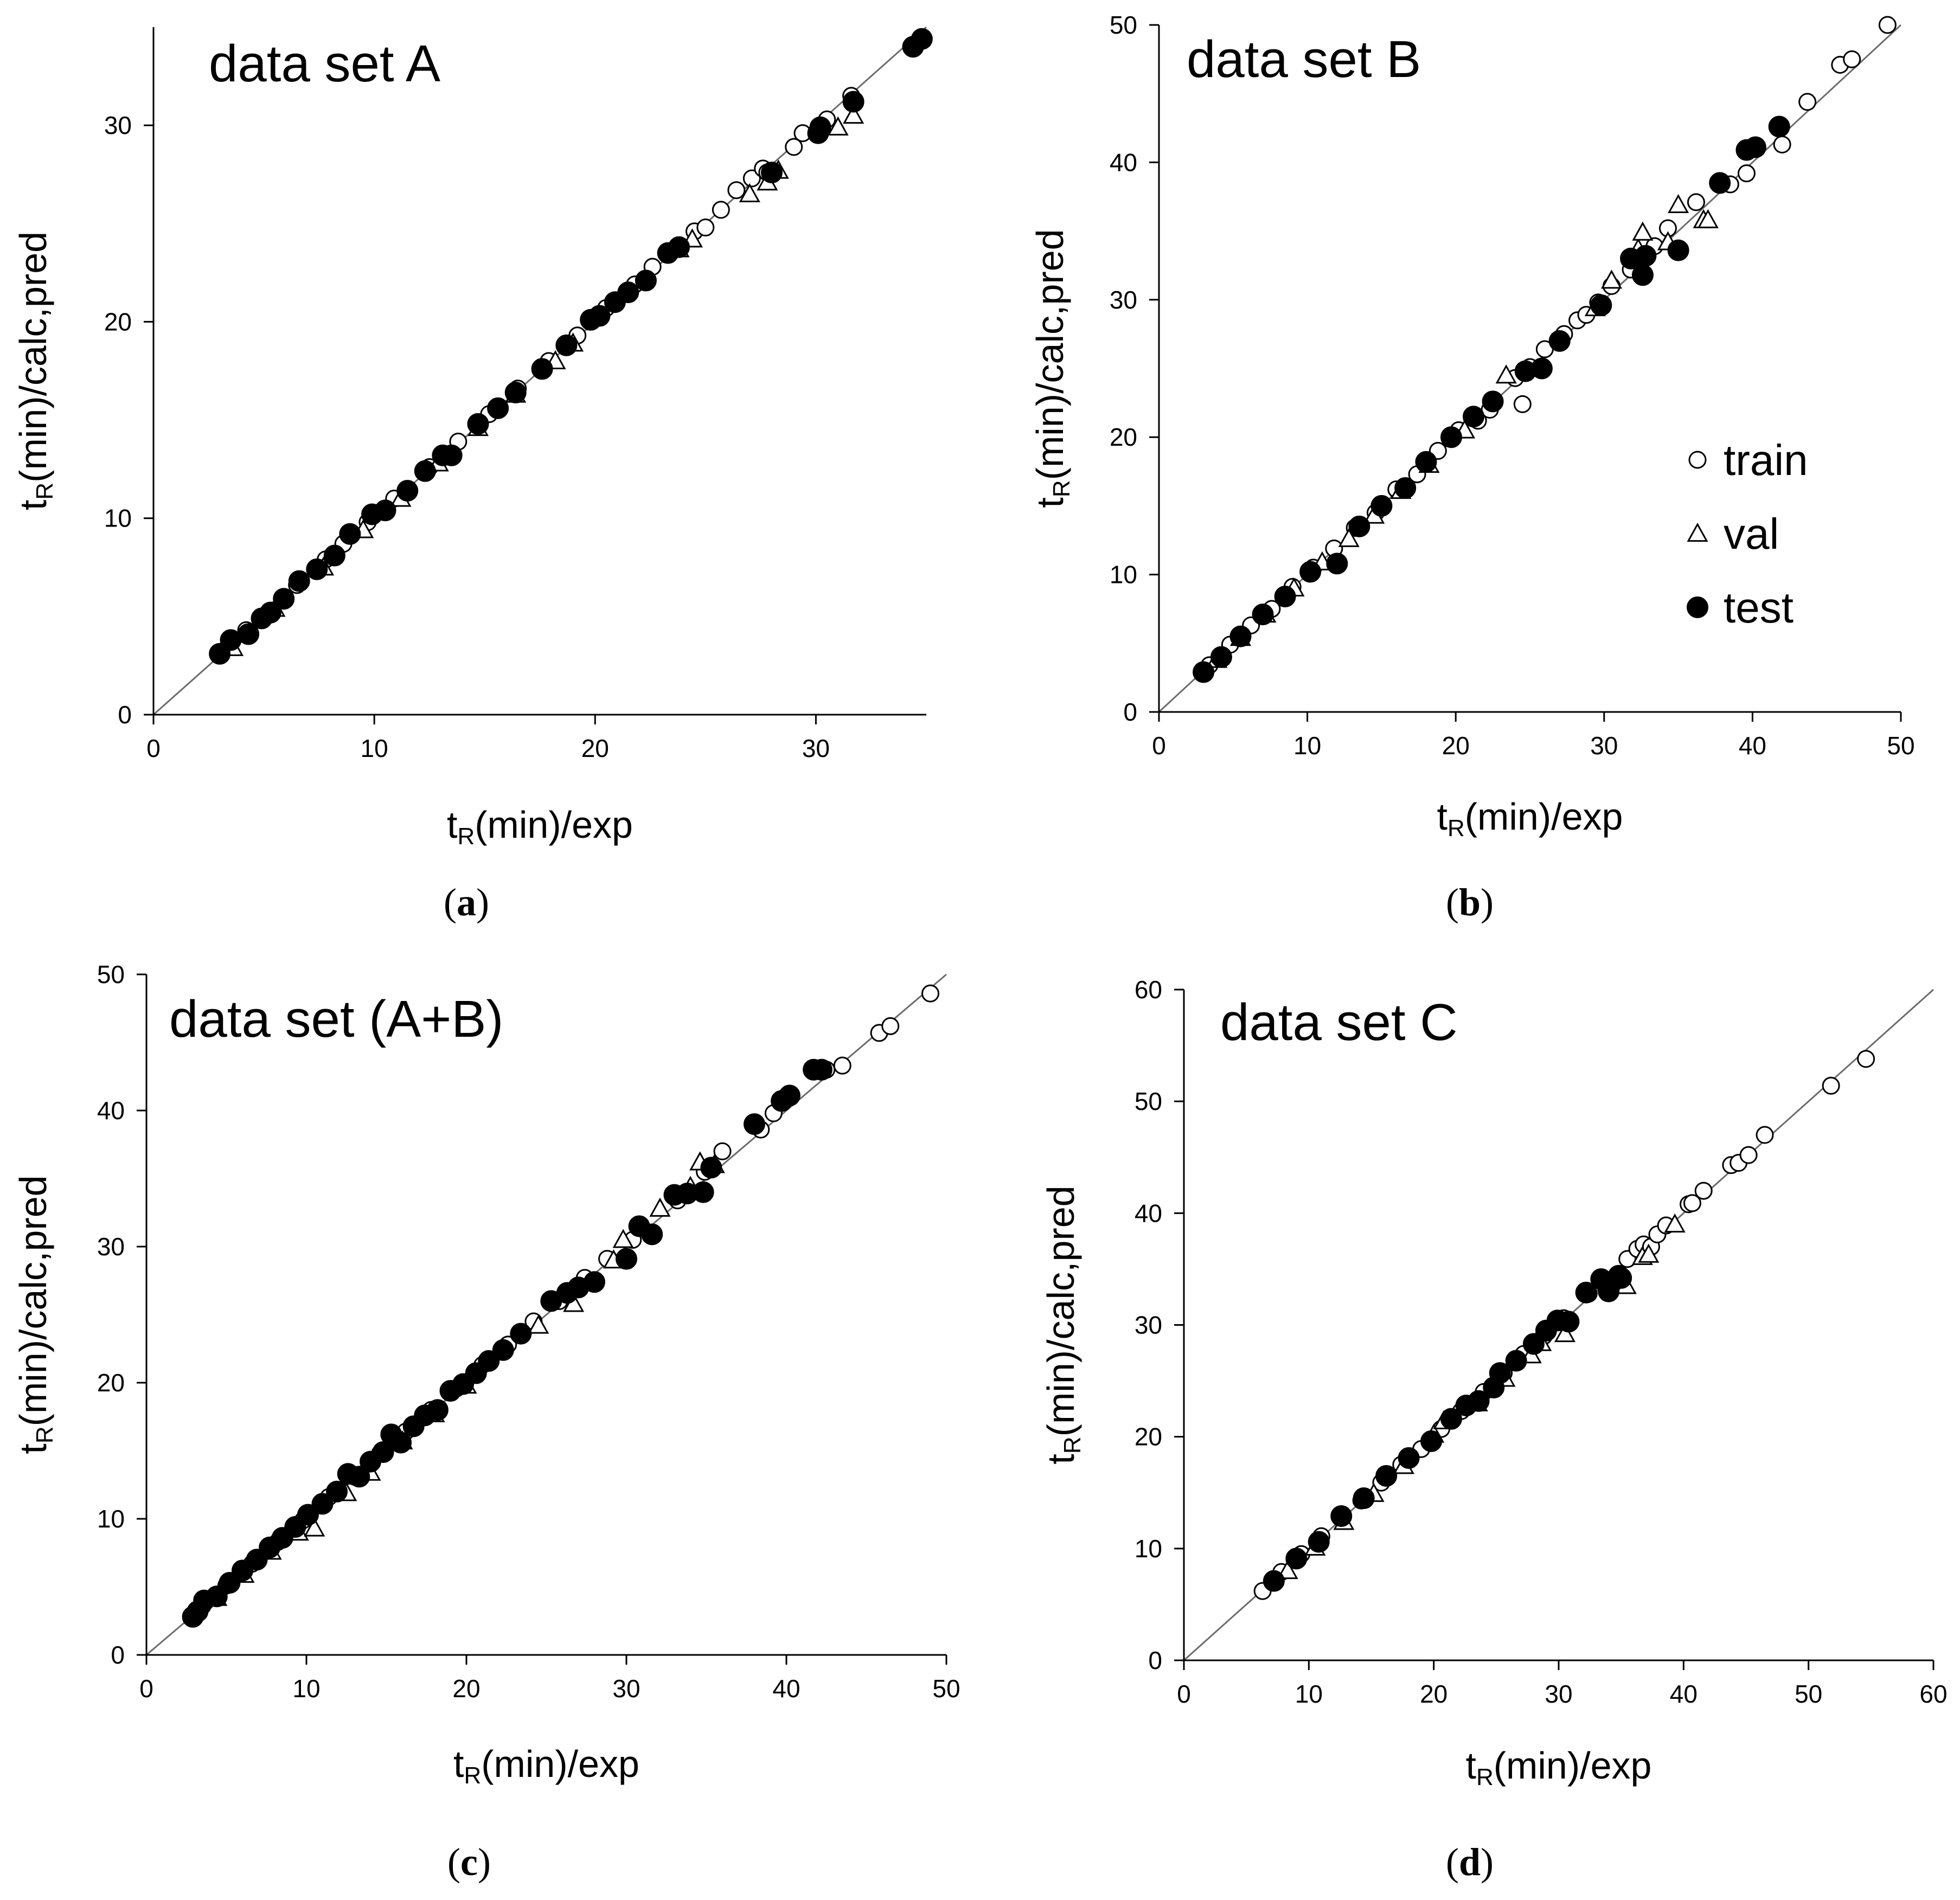  What do you see at coordinates (466, 902) in the screenshot?
I see `panel-caption: (a)` at bounding box center [466, 902].